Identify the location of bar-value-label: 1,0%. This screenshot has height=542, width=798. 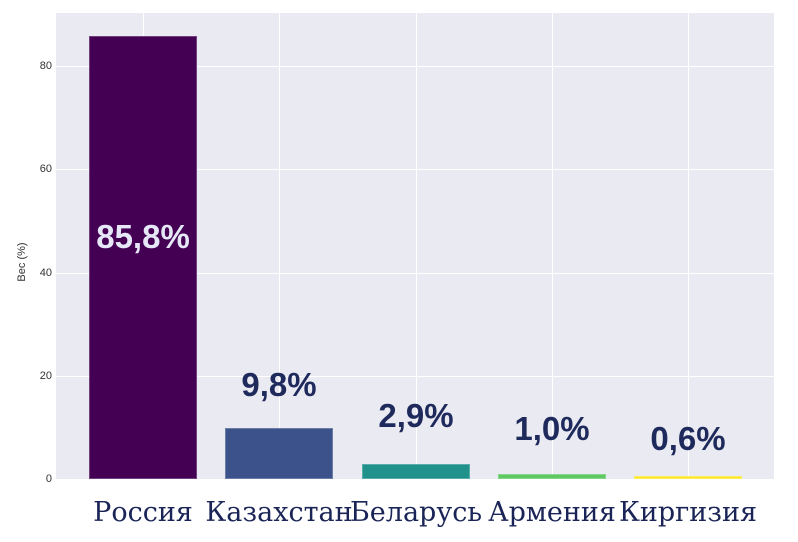
(552, 428).